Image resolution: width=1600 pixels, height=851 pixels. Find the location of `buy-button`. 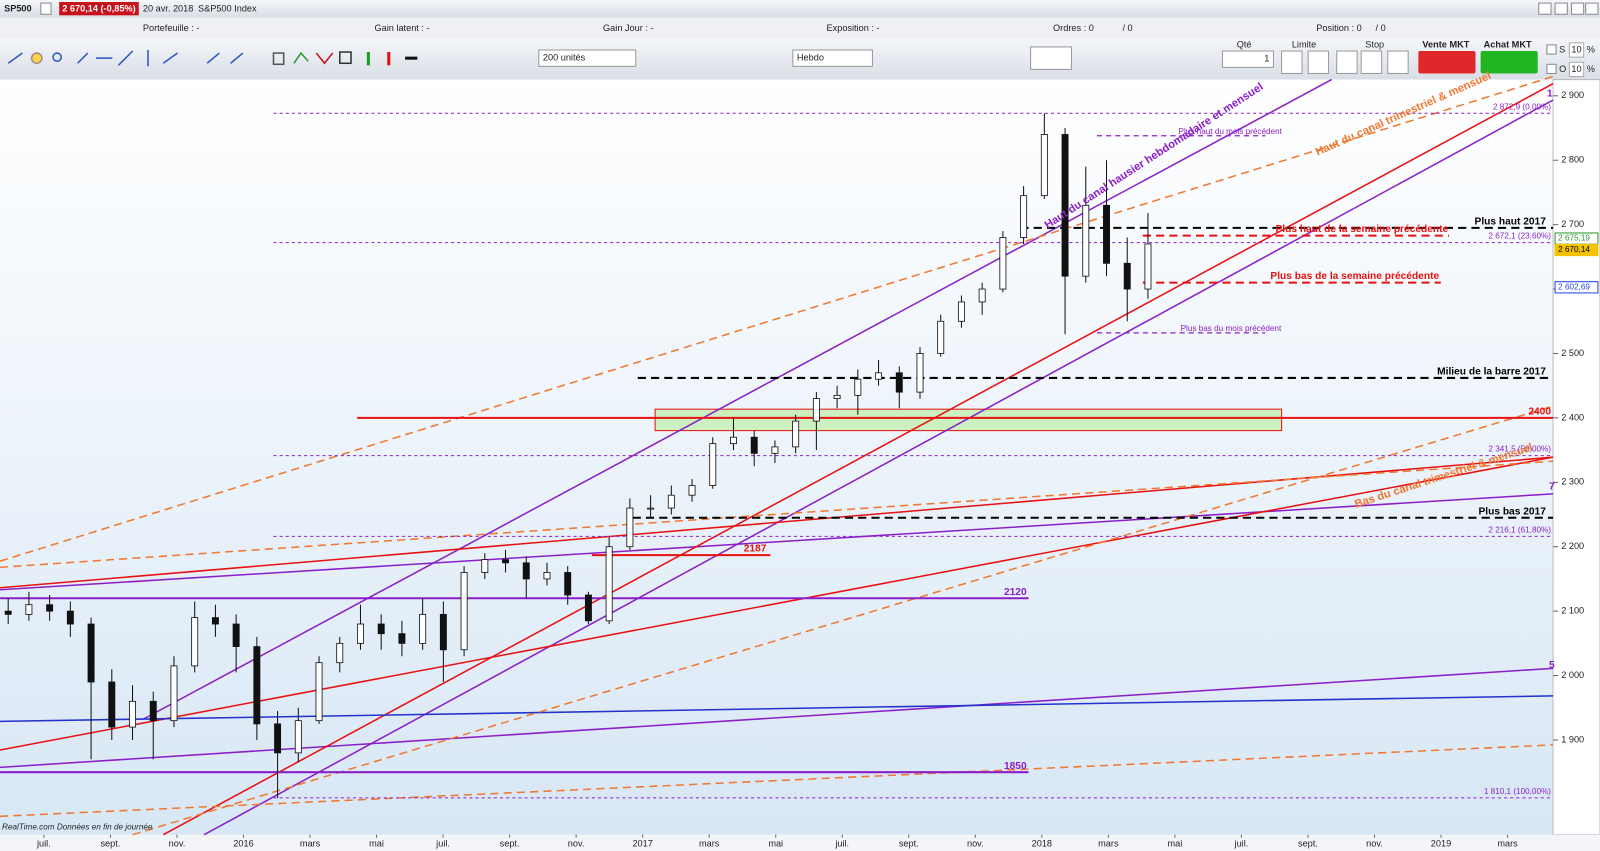

buy-button is located at coordinates (1509, 62).